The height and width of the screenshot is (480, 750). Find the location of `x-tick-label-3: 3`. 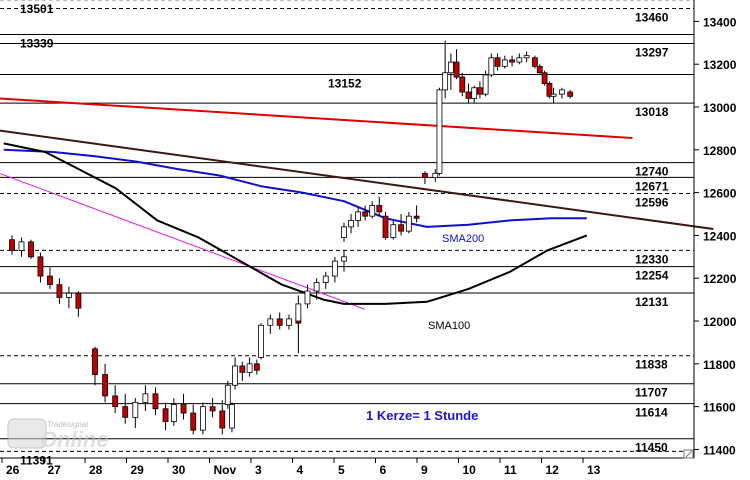

x-tick-label-3: 3 is located at coordinates (258, 470).